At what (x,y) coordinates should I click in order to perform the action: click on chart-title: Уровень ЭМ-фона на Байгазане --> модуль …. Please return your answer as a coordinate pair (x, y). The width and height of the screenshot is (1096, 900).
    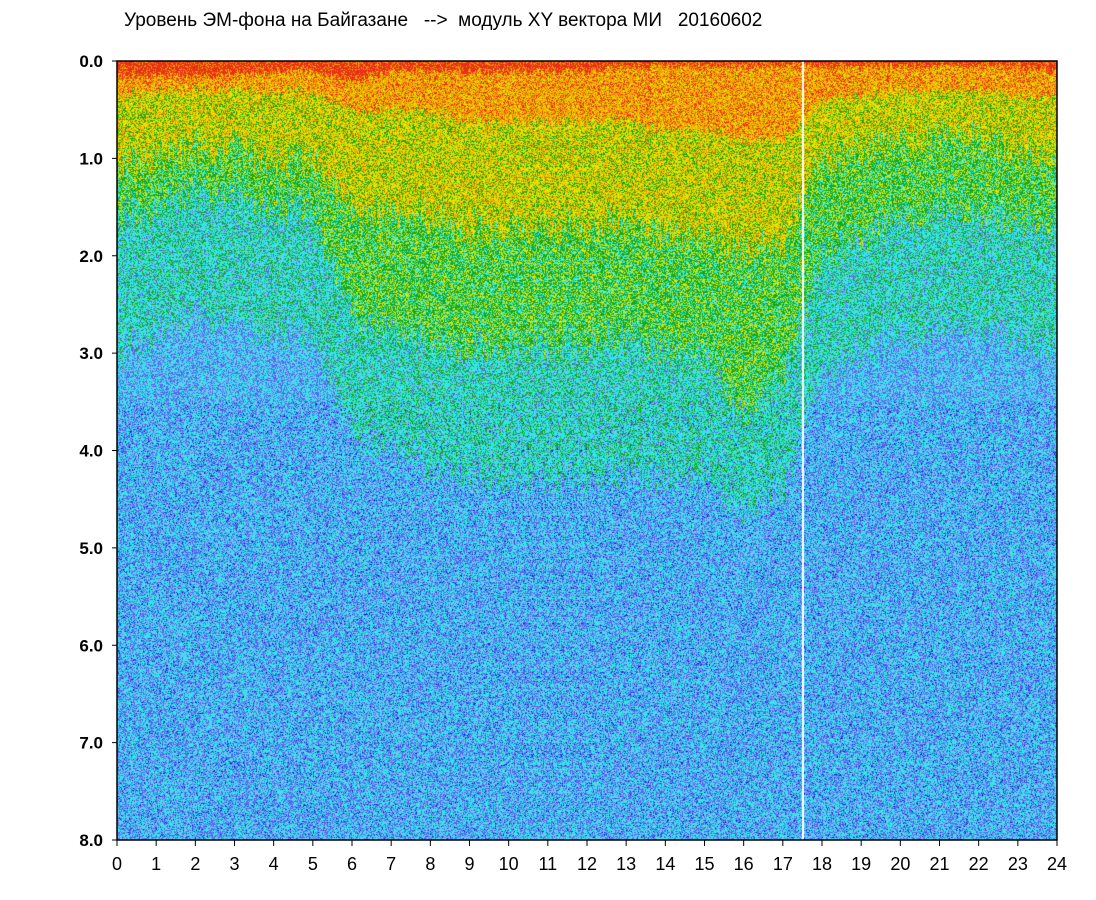
    Looking at the image, I should click on (443, 20).